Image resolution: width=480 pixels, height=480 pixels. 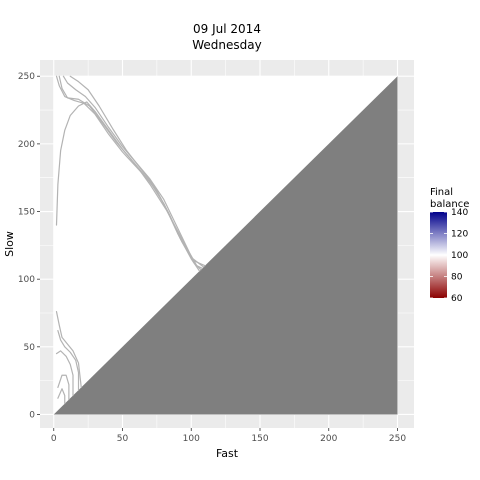 I want to click on legend: Final balance 60 80 100 120 140, so click(x=449, y=245).